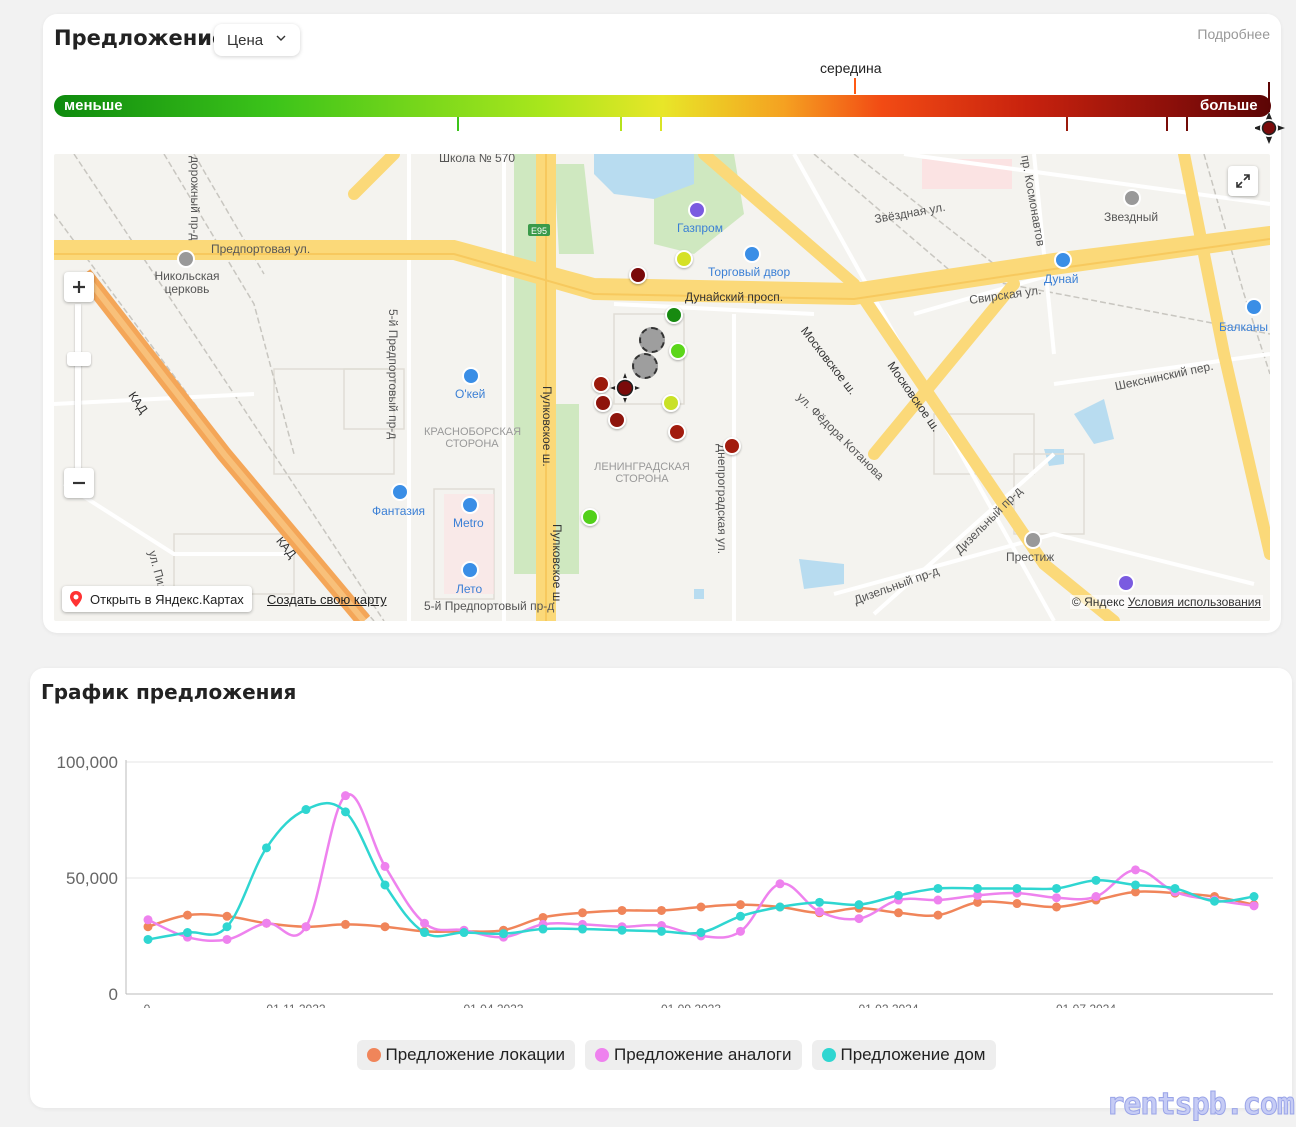 The height and width of the screenshot is (1127, 1296). I want to click on current-object-marker-icon, so click(625, 388).